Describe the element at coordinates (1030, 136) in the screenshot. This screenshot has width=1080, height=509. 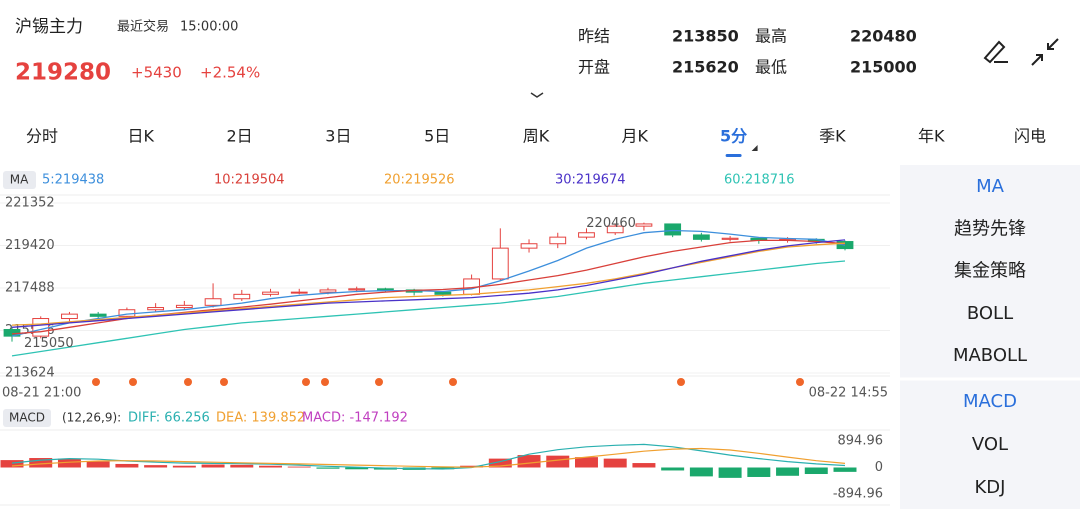
I see `tab: 闪电` at that location.